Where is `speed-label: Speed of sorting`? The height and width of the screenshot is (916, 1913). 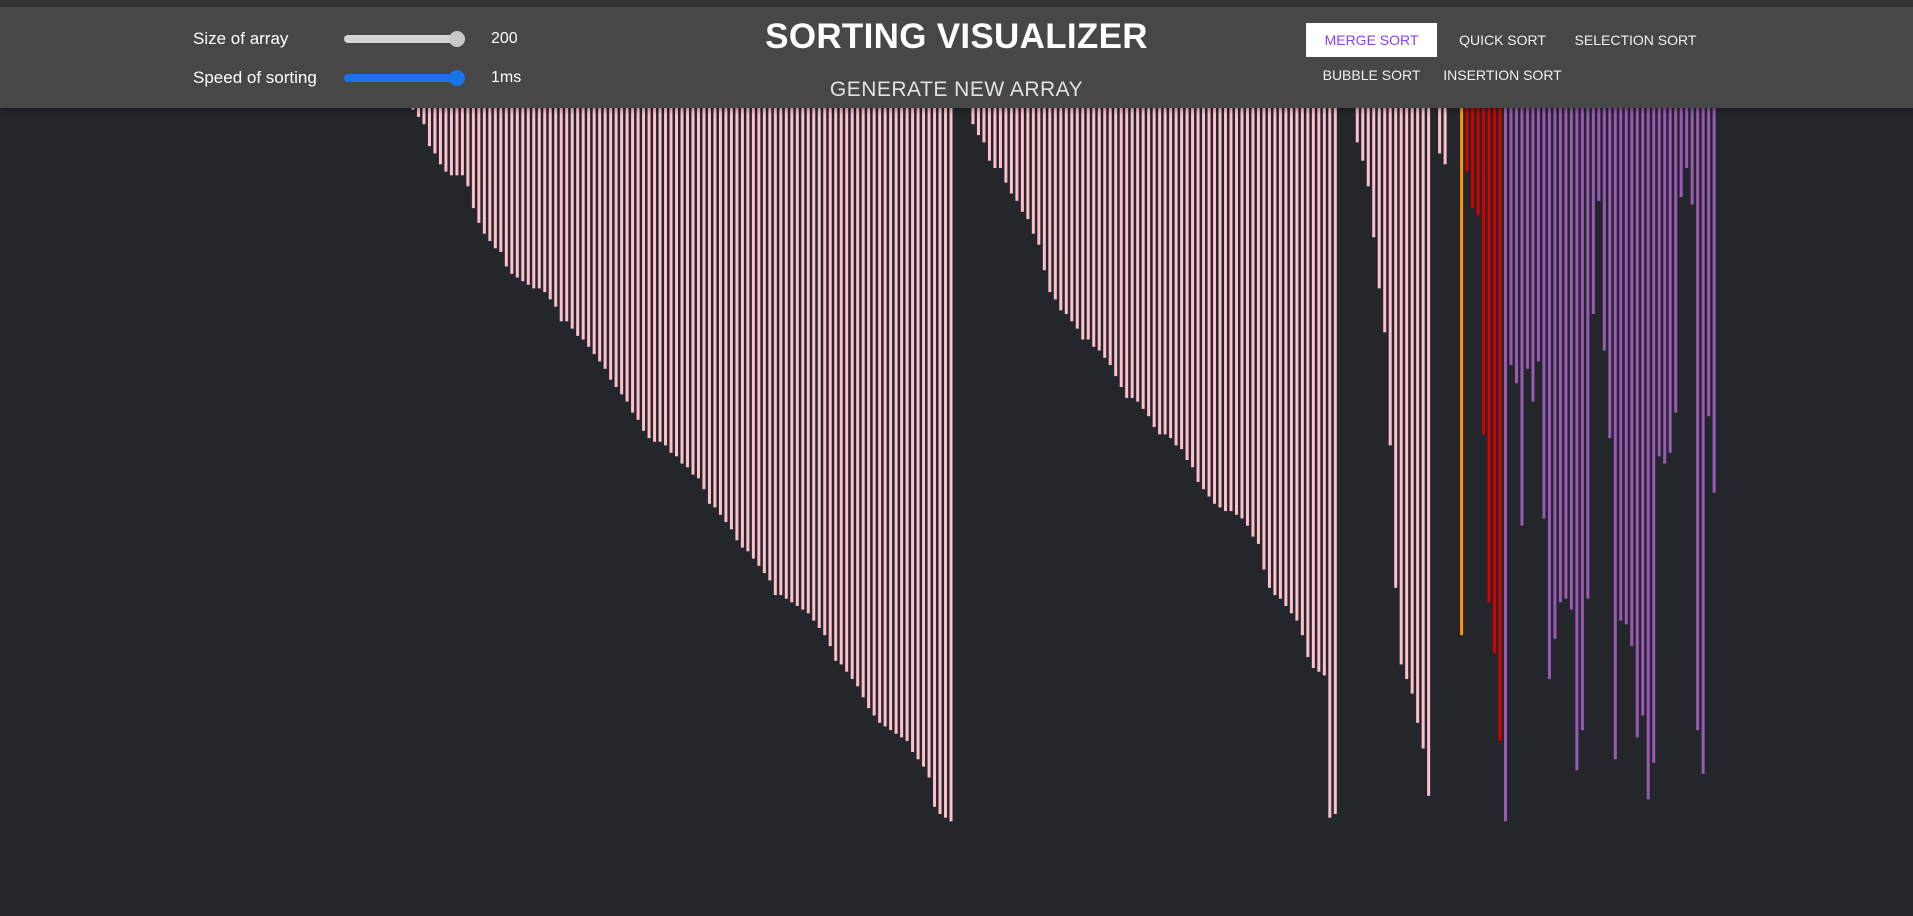 speed-label: Speed of sorting is located at coordinates (255, 77).